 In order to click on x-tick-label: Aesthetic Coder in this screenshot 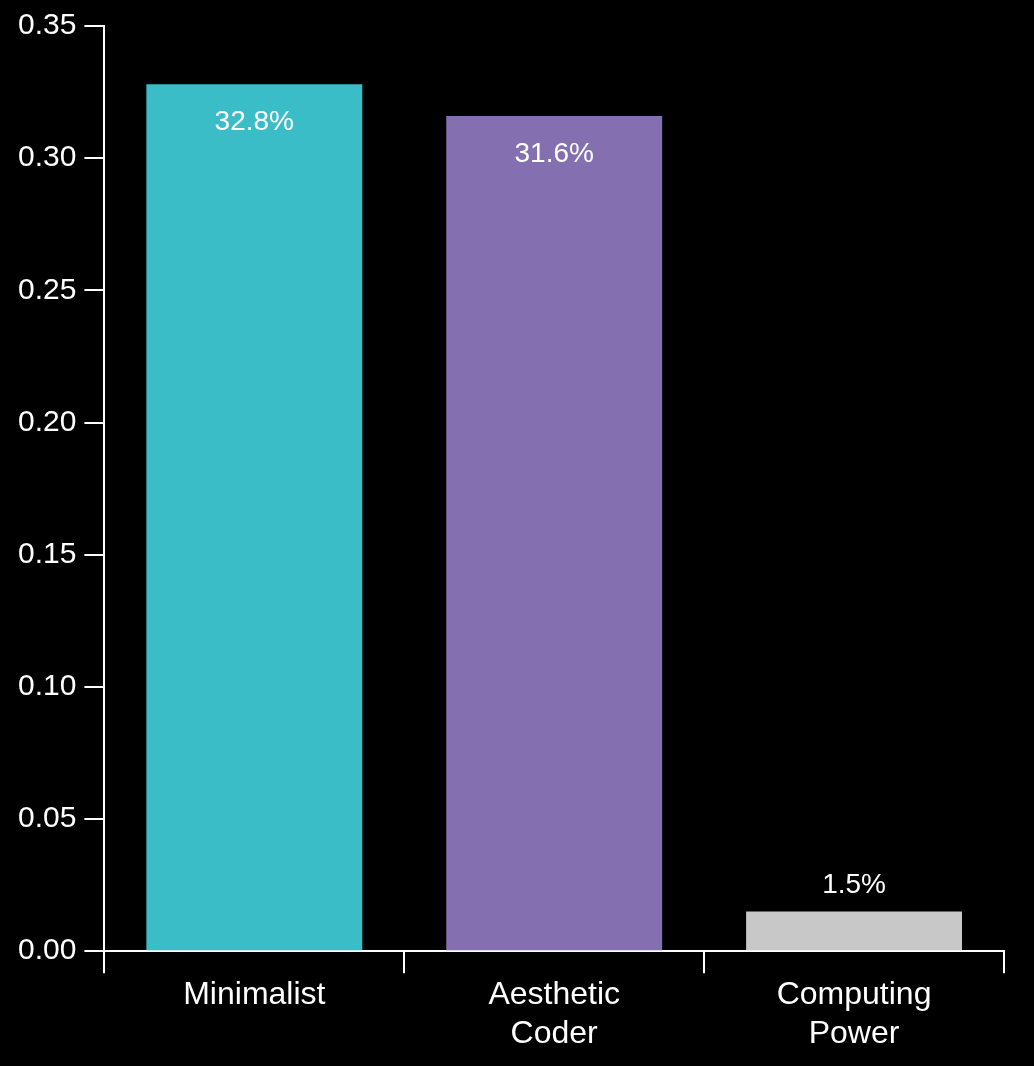, I will do `click(554, 1012)`.